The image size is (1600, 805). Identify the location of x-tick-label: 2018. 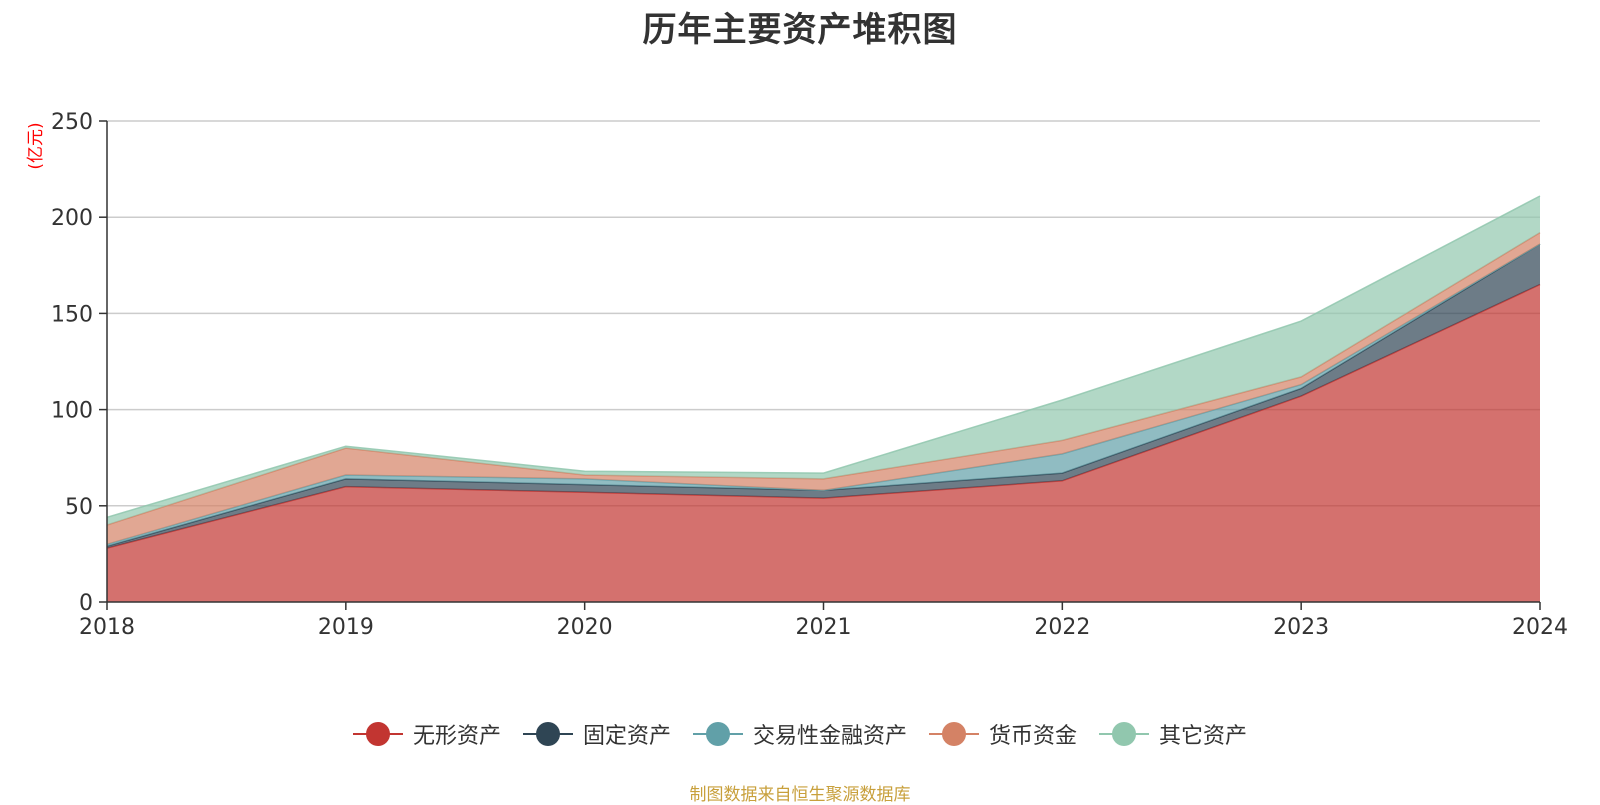
(107, 627).